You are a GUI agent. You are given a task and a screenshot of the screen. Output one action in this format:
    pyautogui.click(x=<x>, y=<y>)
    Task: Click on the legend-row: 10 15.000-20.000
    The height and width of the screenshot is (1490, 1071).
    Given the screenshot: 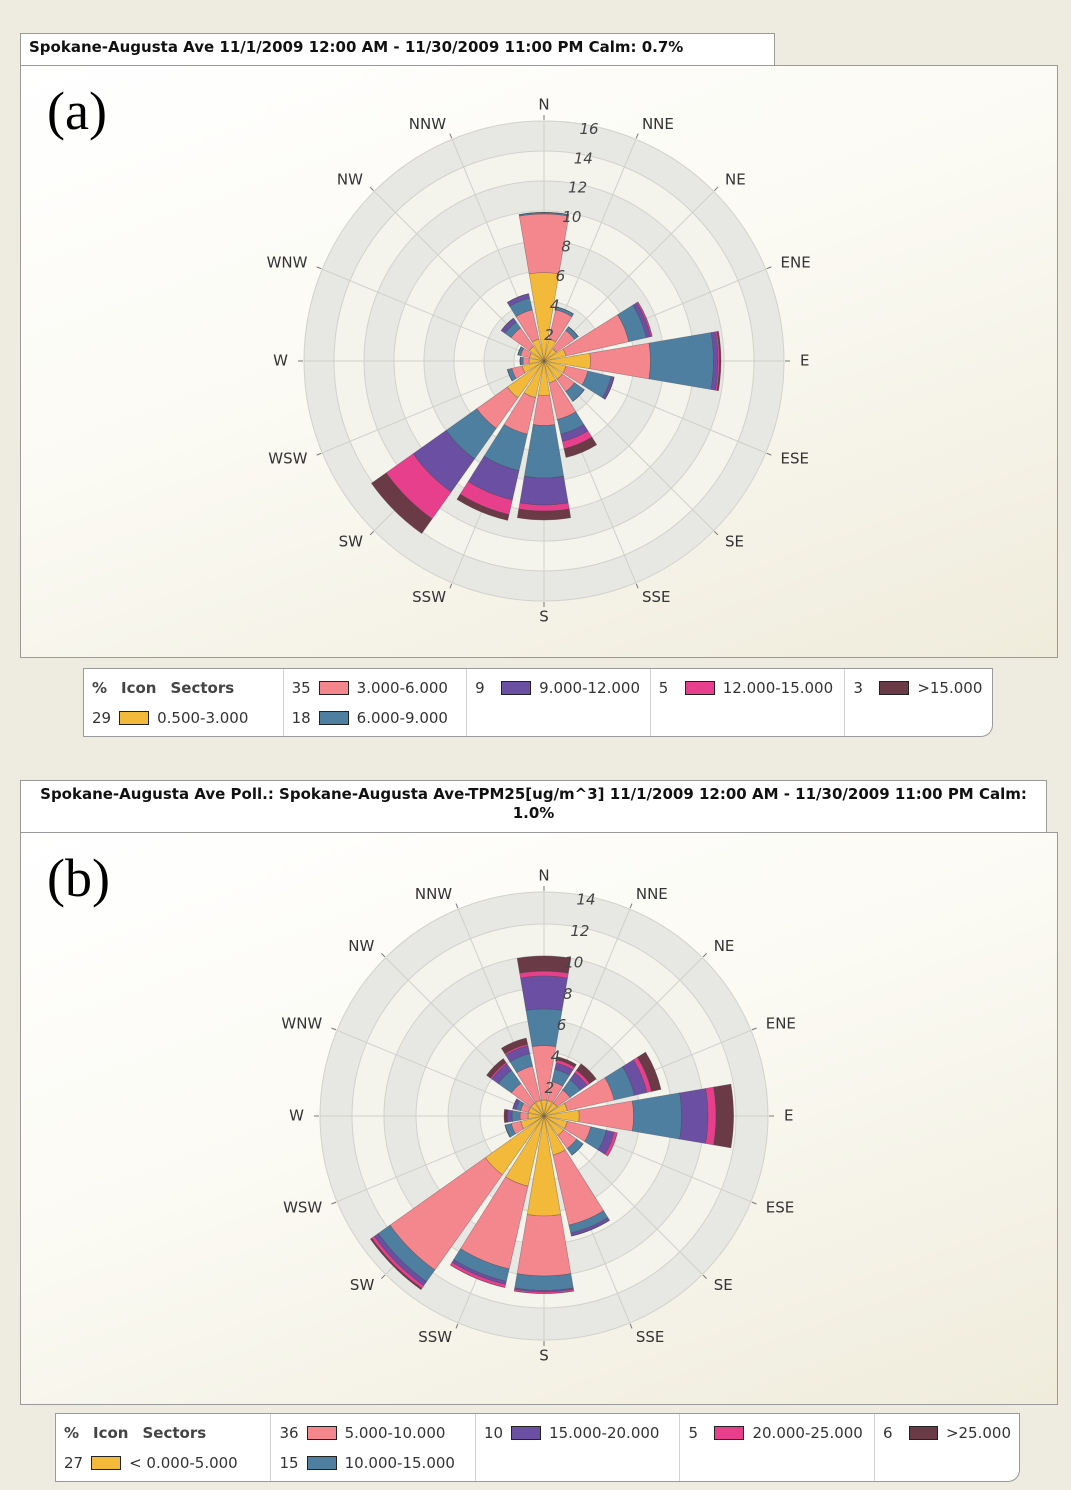 What is the action you would take?
    pyautogui.click(x=578, y=1433)
    